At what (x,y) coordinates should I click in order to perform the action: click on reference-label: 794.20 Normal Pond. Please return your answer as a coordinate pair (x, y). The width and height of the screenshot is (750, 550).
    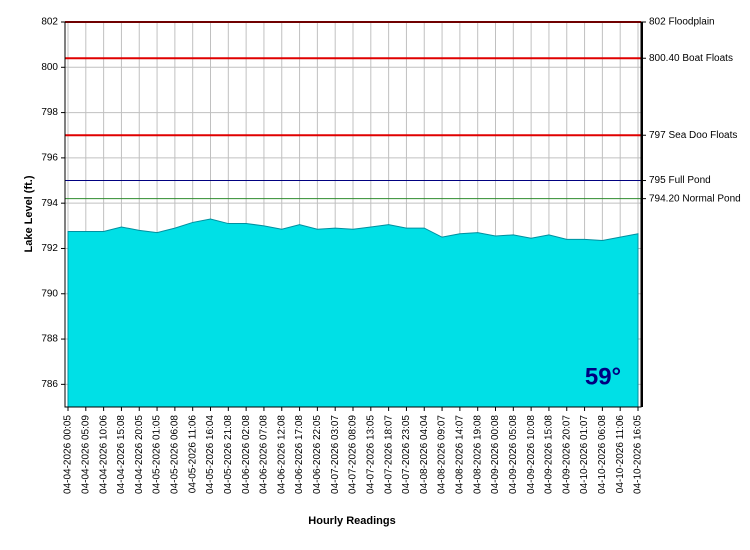
    Looking at the image, I should click on (695, 198).